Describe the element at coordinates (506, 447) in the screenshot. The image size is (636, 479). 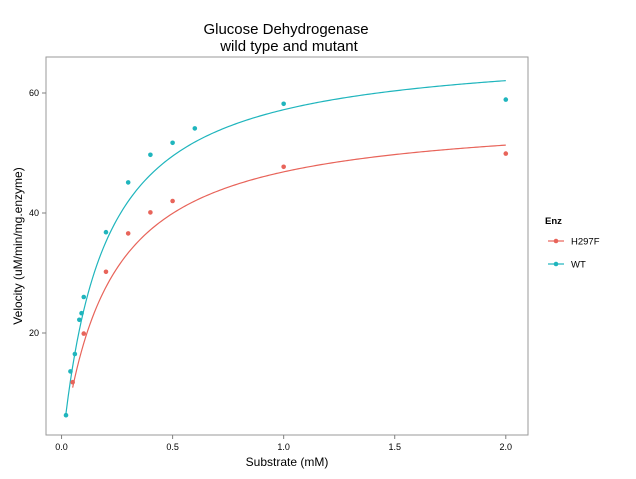
I see `x-tick-label: 2.0` at that location.